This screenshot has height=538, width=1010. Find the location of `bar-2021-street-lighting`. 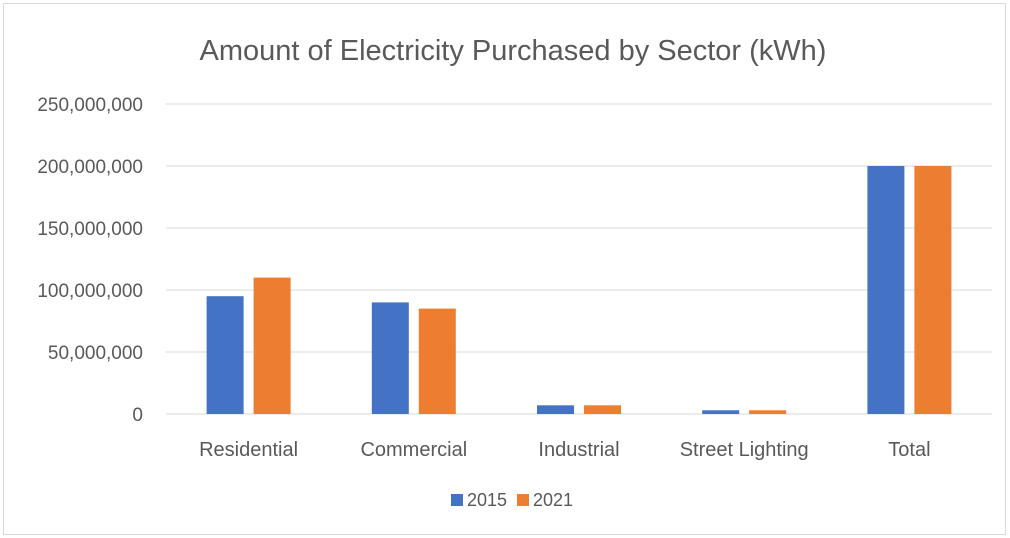

bar-2021-street-lighting is located at coordinates (768, 412).